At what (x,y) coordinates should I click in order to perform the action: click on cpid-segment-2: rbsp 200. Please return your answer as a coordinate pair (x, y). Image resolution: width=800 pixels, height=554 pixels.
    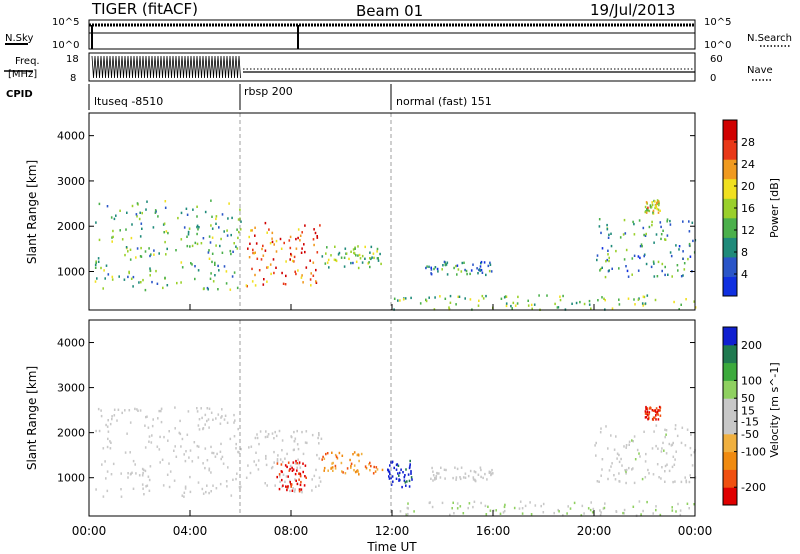
    Looking at the image, I should click on (268, 91).